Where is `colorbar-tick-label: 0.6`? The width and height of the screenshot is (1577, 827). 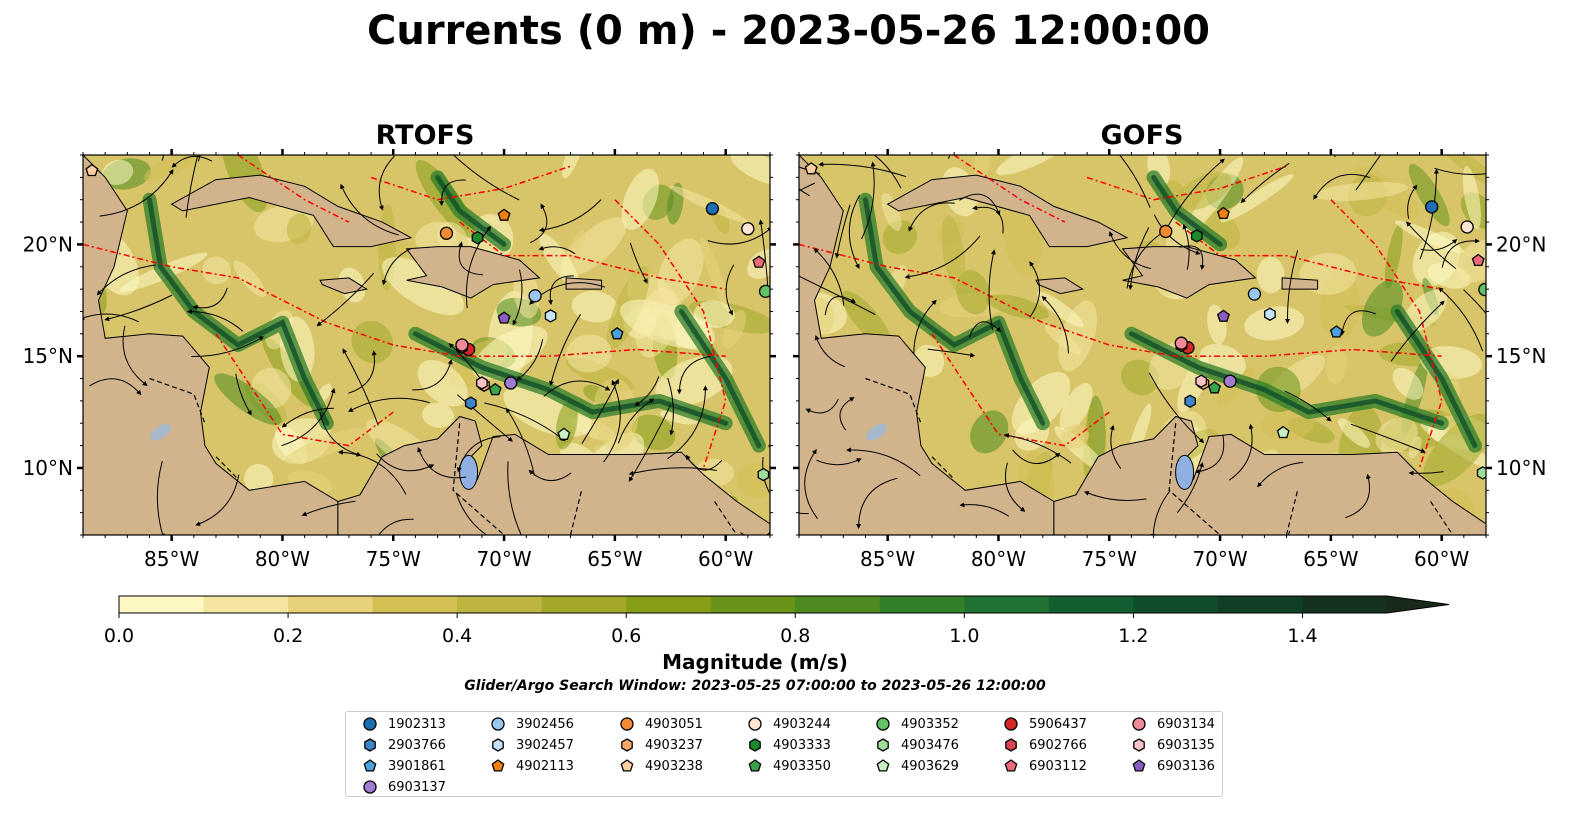 colorbar-tick-label: 0.6 is located at coordinates (626, 636).